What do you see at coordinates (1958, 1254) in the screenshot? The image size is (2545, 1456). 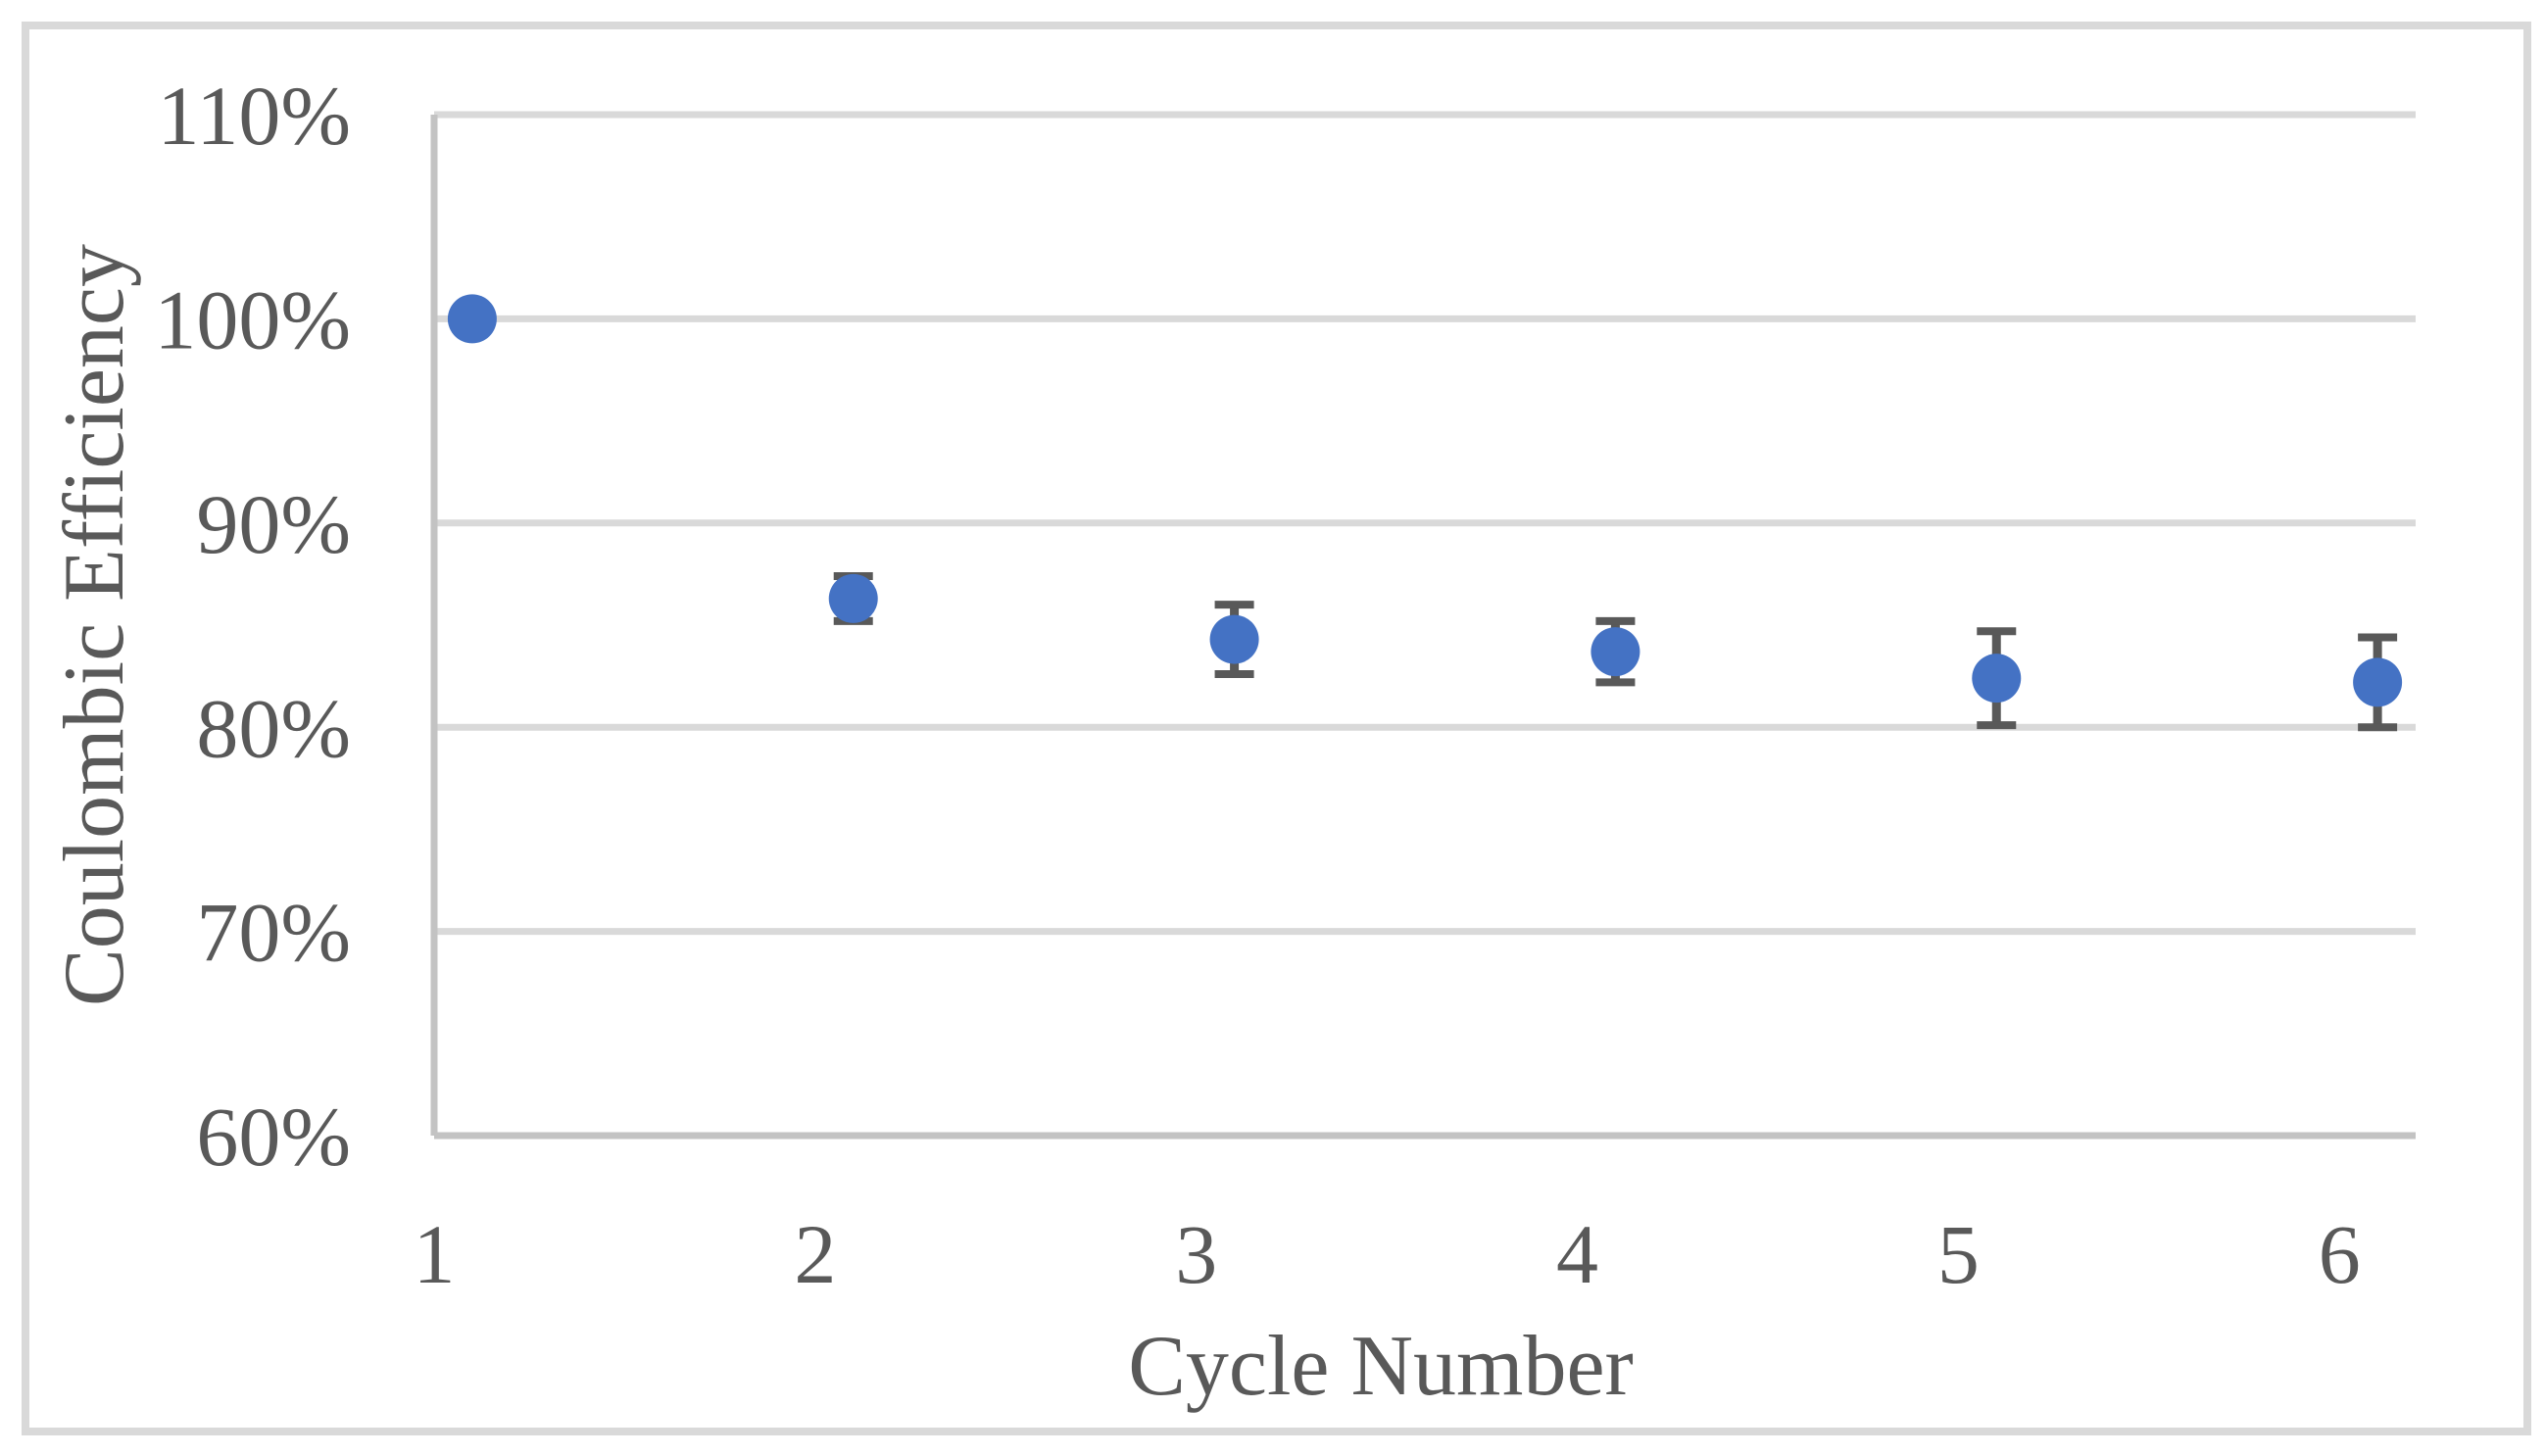 I see `x-tick-label: 5` at bounding box center [1958, 1254].